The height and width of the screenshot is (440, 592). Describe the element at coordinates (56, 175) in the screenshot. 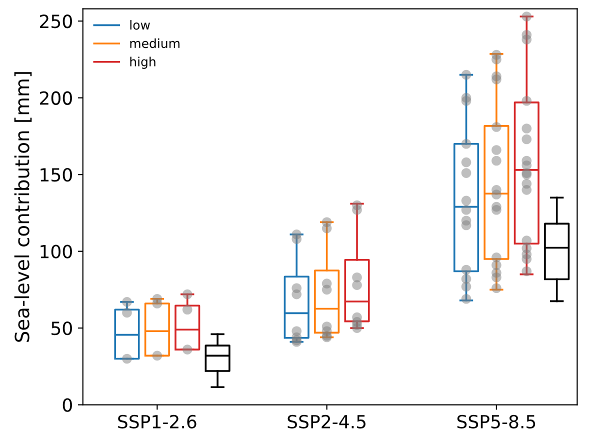

I see `y-tick-label: 150` at that location.